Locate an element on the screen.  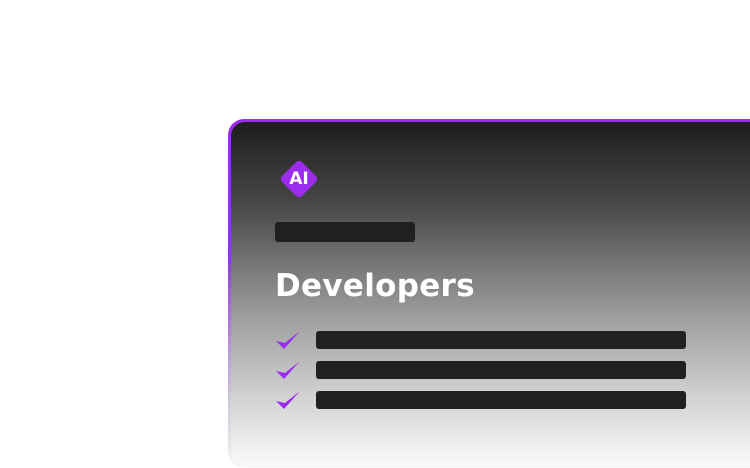
card-title: Developers is located at coordinates (375, 286).